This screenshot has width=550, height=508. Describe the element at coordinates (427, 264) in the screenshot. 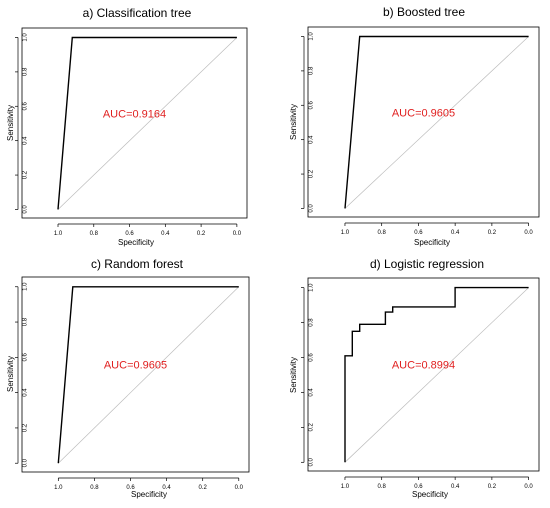

I see `panel-title: d) Logistic regression` at that location.